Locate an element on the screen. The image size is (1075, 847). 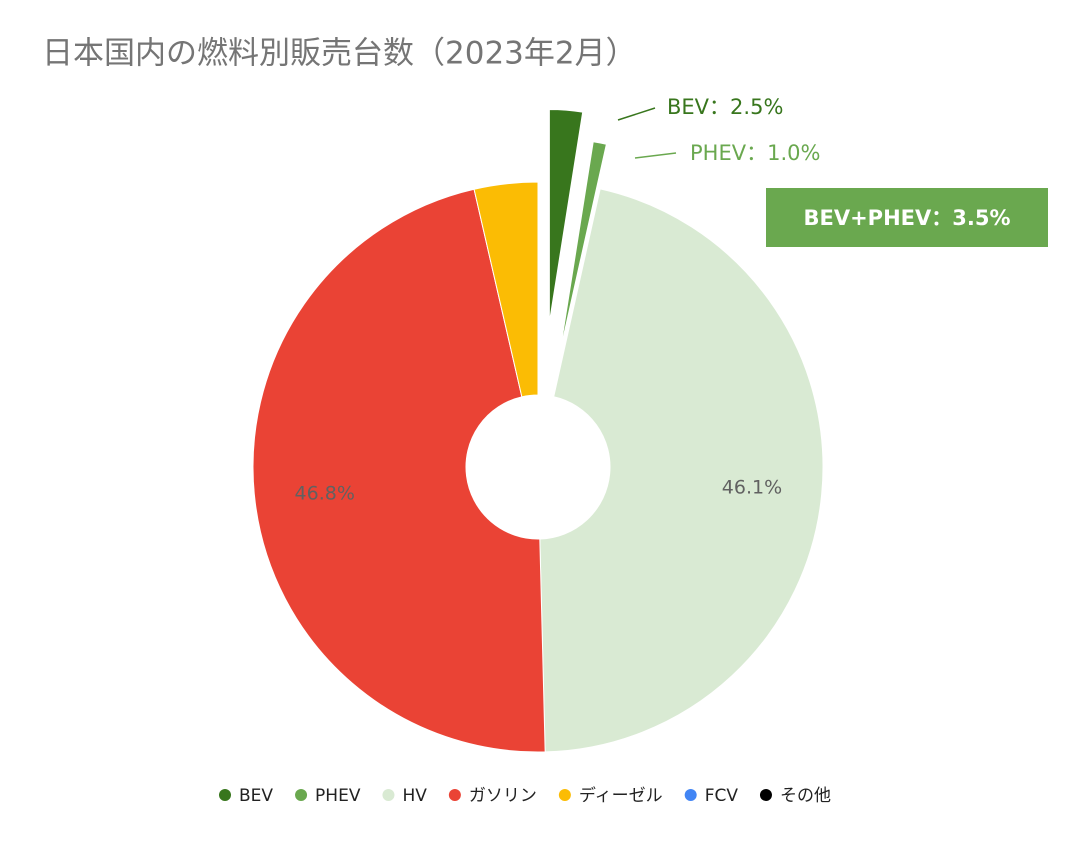
annotation-box is located at coordinates (907, 217).